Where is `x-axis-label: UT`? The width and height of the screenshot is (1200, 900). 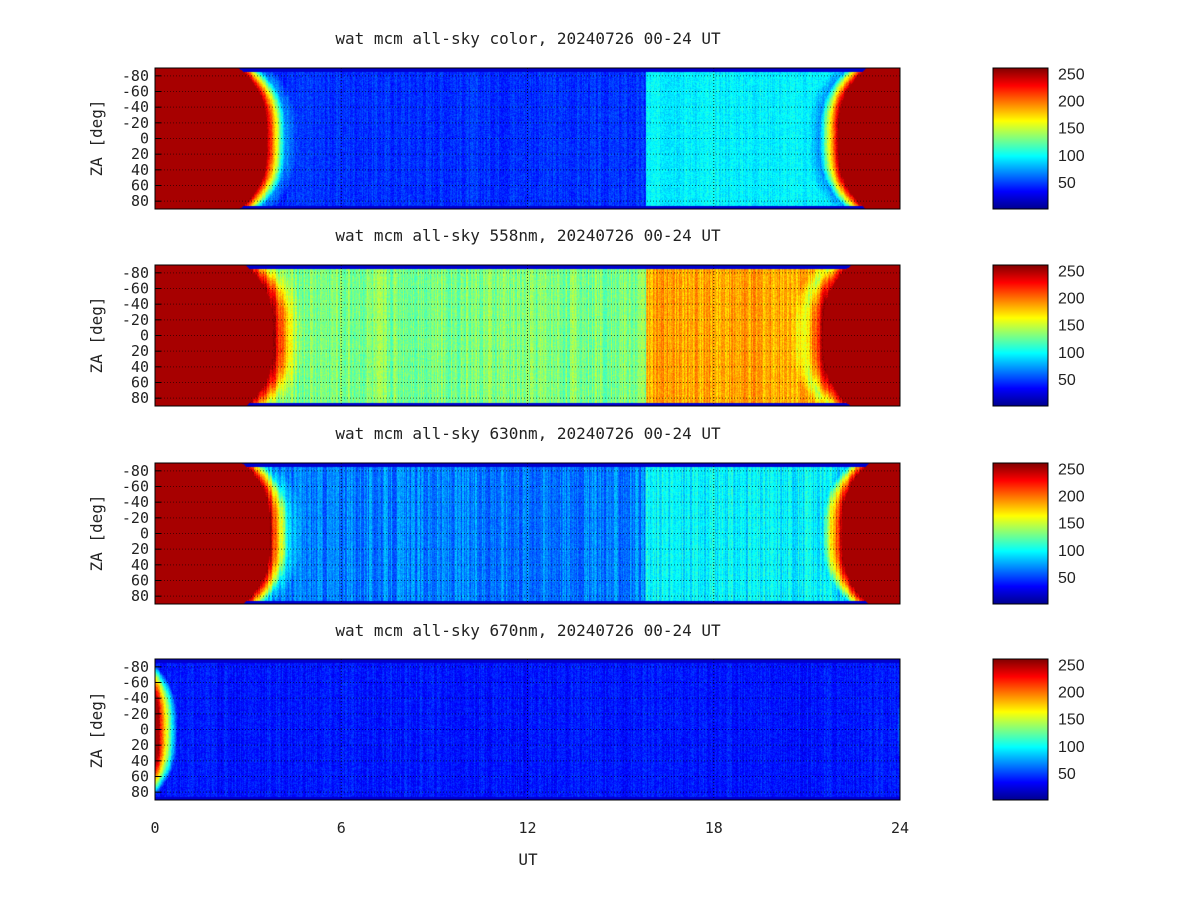 x-axis-label: UT is located at coordinates (528, 859).